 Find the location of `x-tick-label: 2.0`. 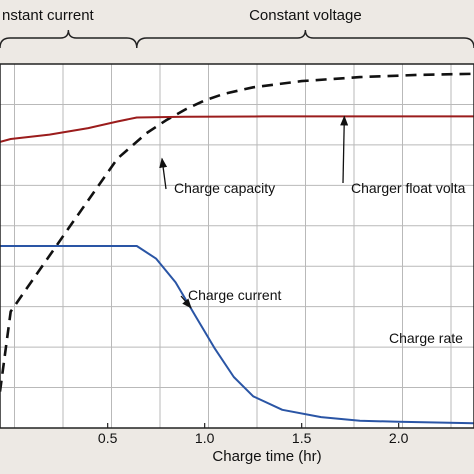

x-tick-label: 2.0 is located at coordinates (399, 438).